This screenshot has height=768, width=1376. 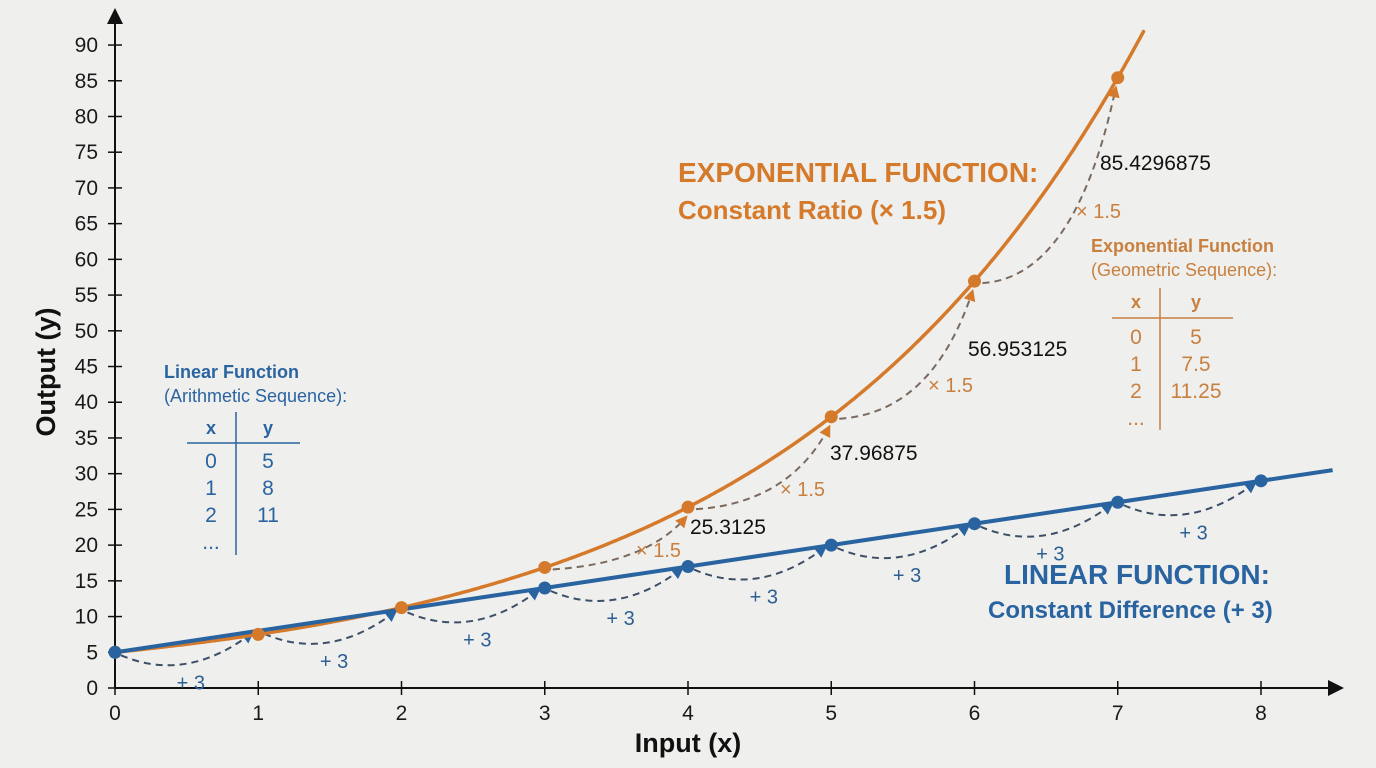 What do you see at coordinates (86, 188) in the screenshot?
I see `y-tick-label: 70` at bounding box center [86, 188].